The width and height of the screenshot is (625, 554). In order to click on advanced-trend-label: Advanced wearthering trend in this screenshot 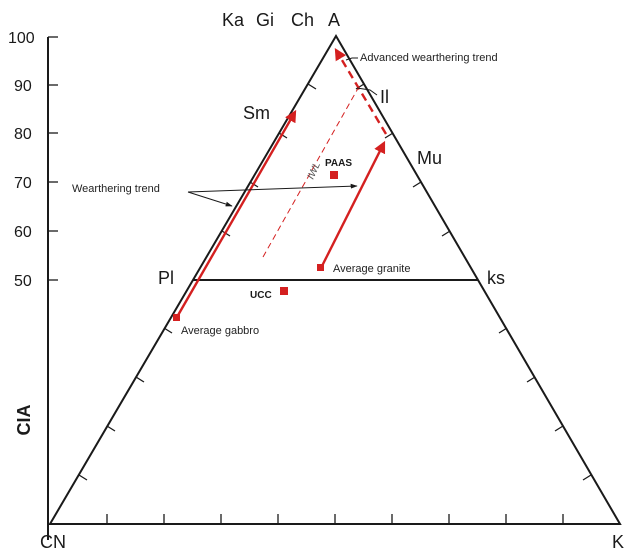, I will do `click(429, 58)`.